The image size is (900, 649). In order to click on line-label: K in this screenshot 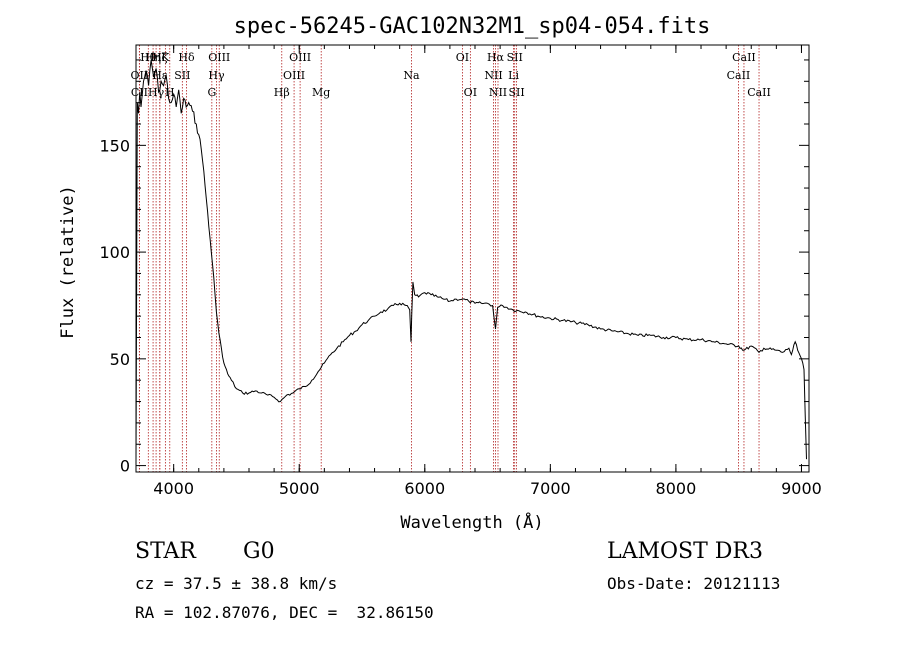, I will do `click(165, 57)`.